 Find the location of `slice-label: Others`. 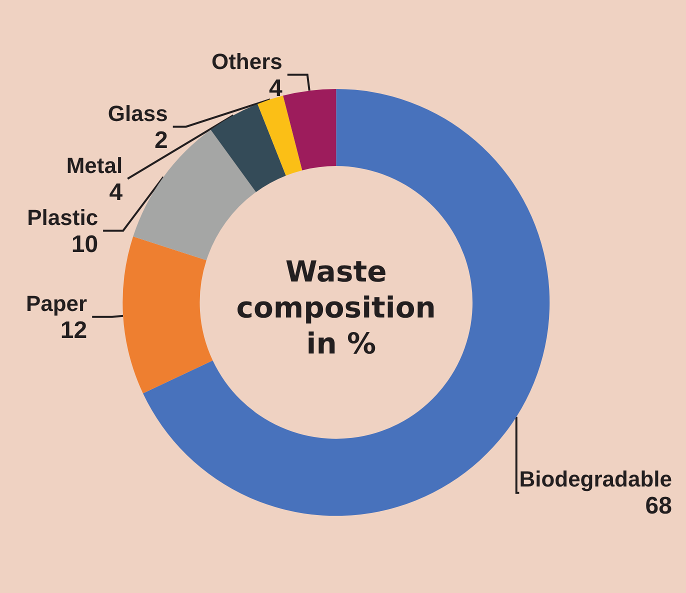

slice-label: Others is located at coordinates (246, 61).